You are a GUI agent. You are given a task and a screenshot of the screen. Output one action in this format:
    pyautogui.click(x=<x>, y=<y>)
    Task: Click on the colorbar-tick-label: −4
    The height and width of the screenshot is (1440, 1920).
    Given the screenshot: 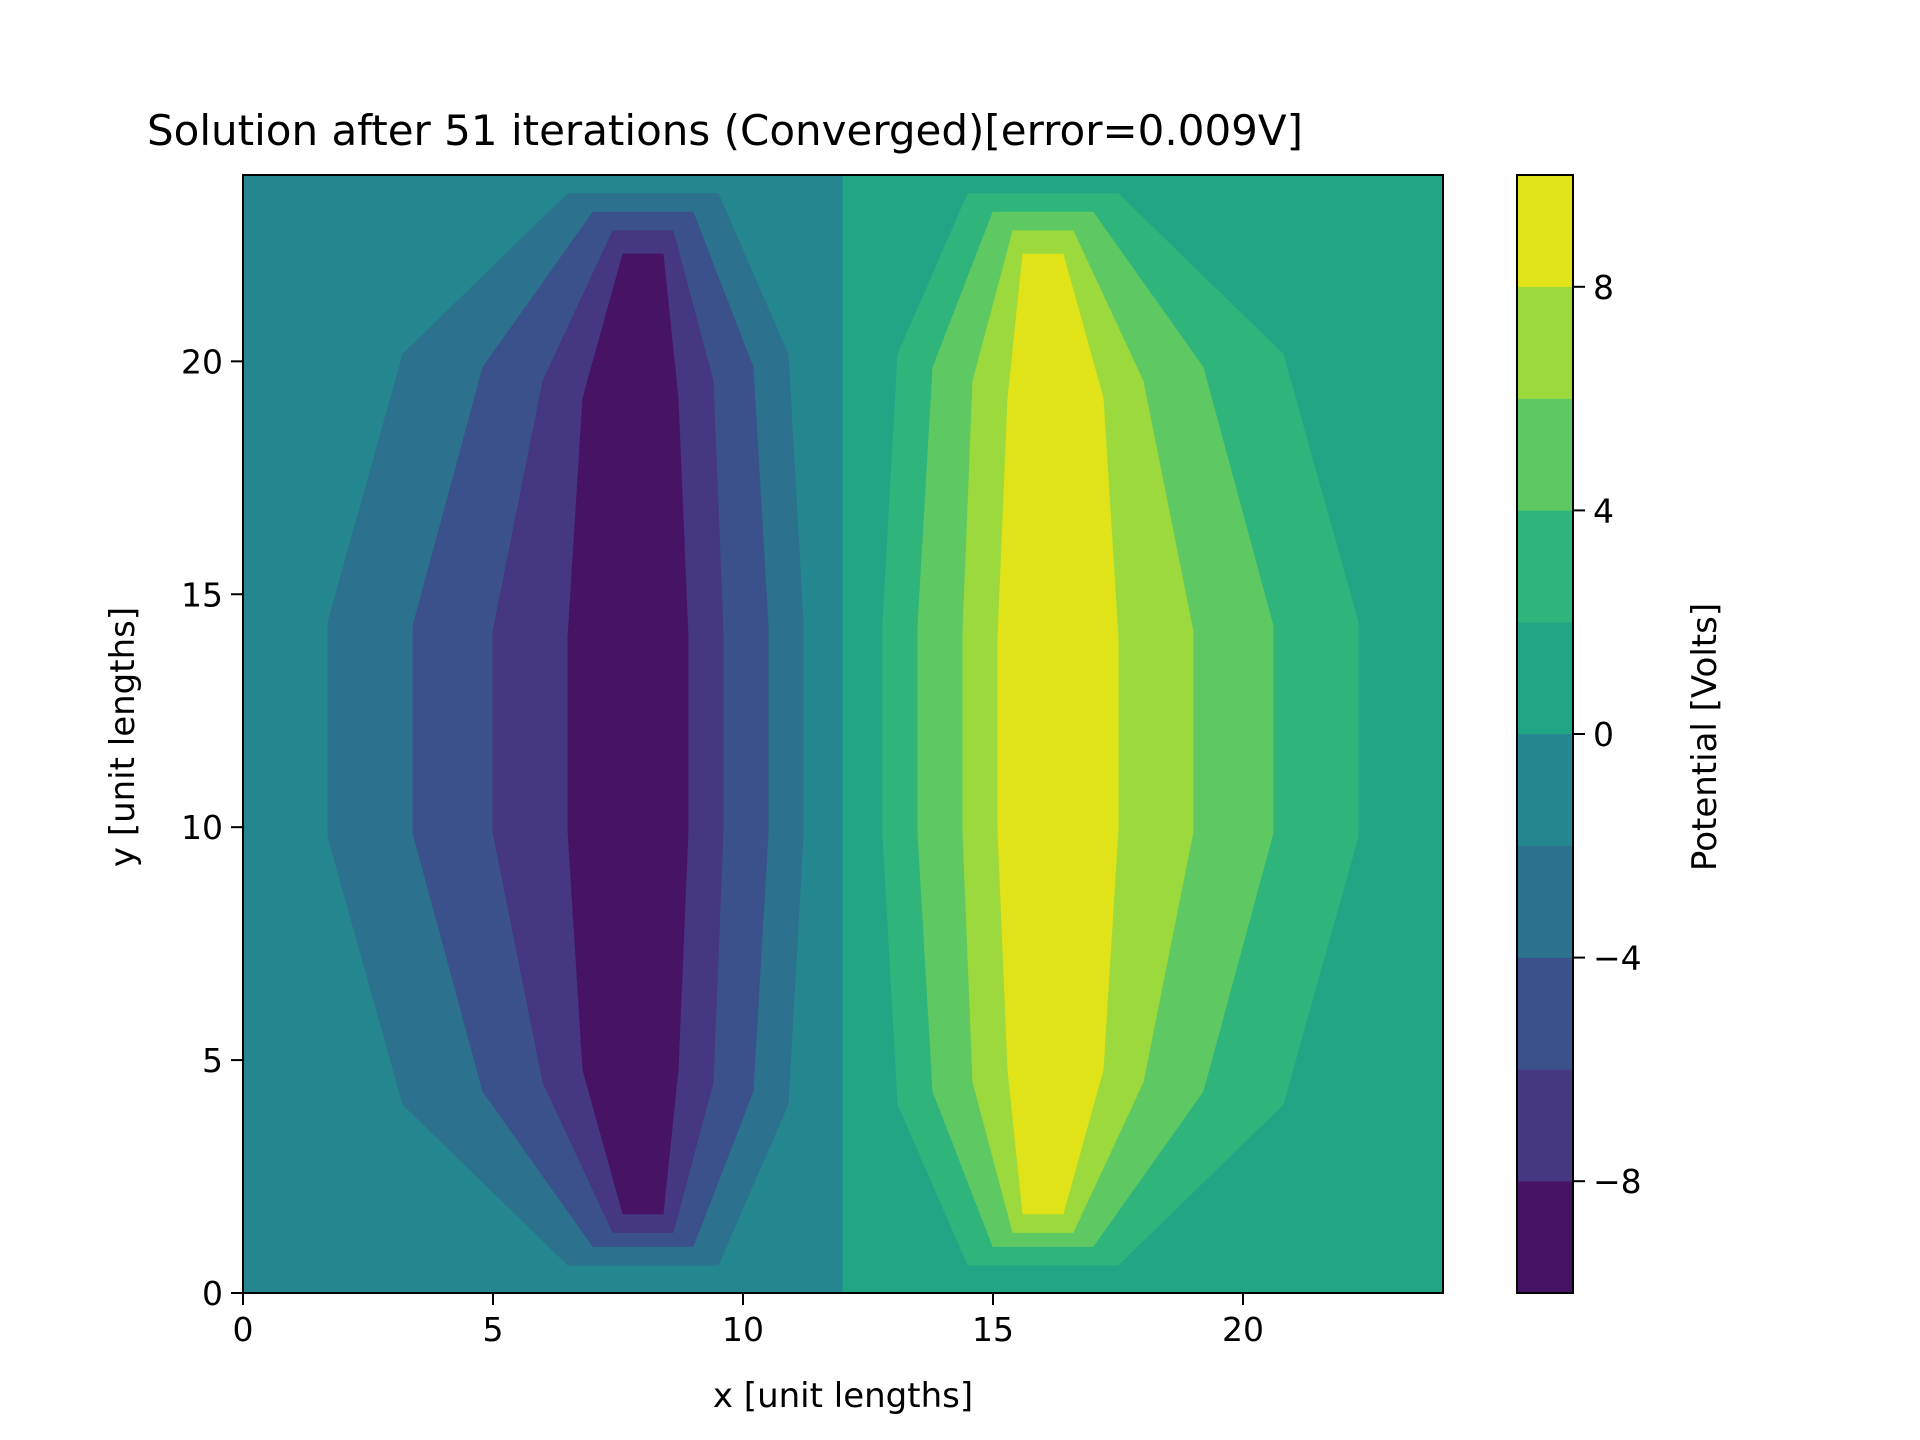 What is the action you would take?
    pyautogui.click(x=1617, y=958)
    